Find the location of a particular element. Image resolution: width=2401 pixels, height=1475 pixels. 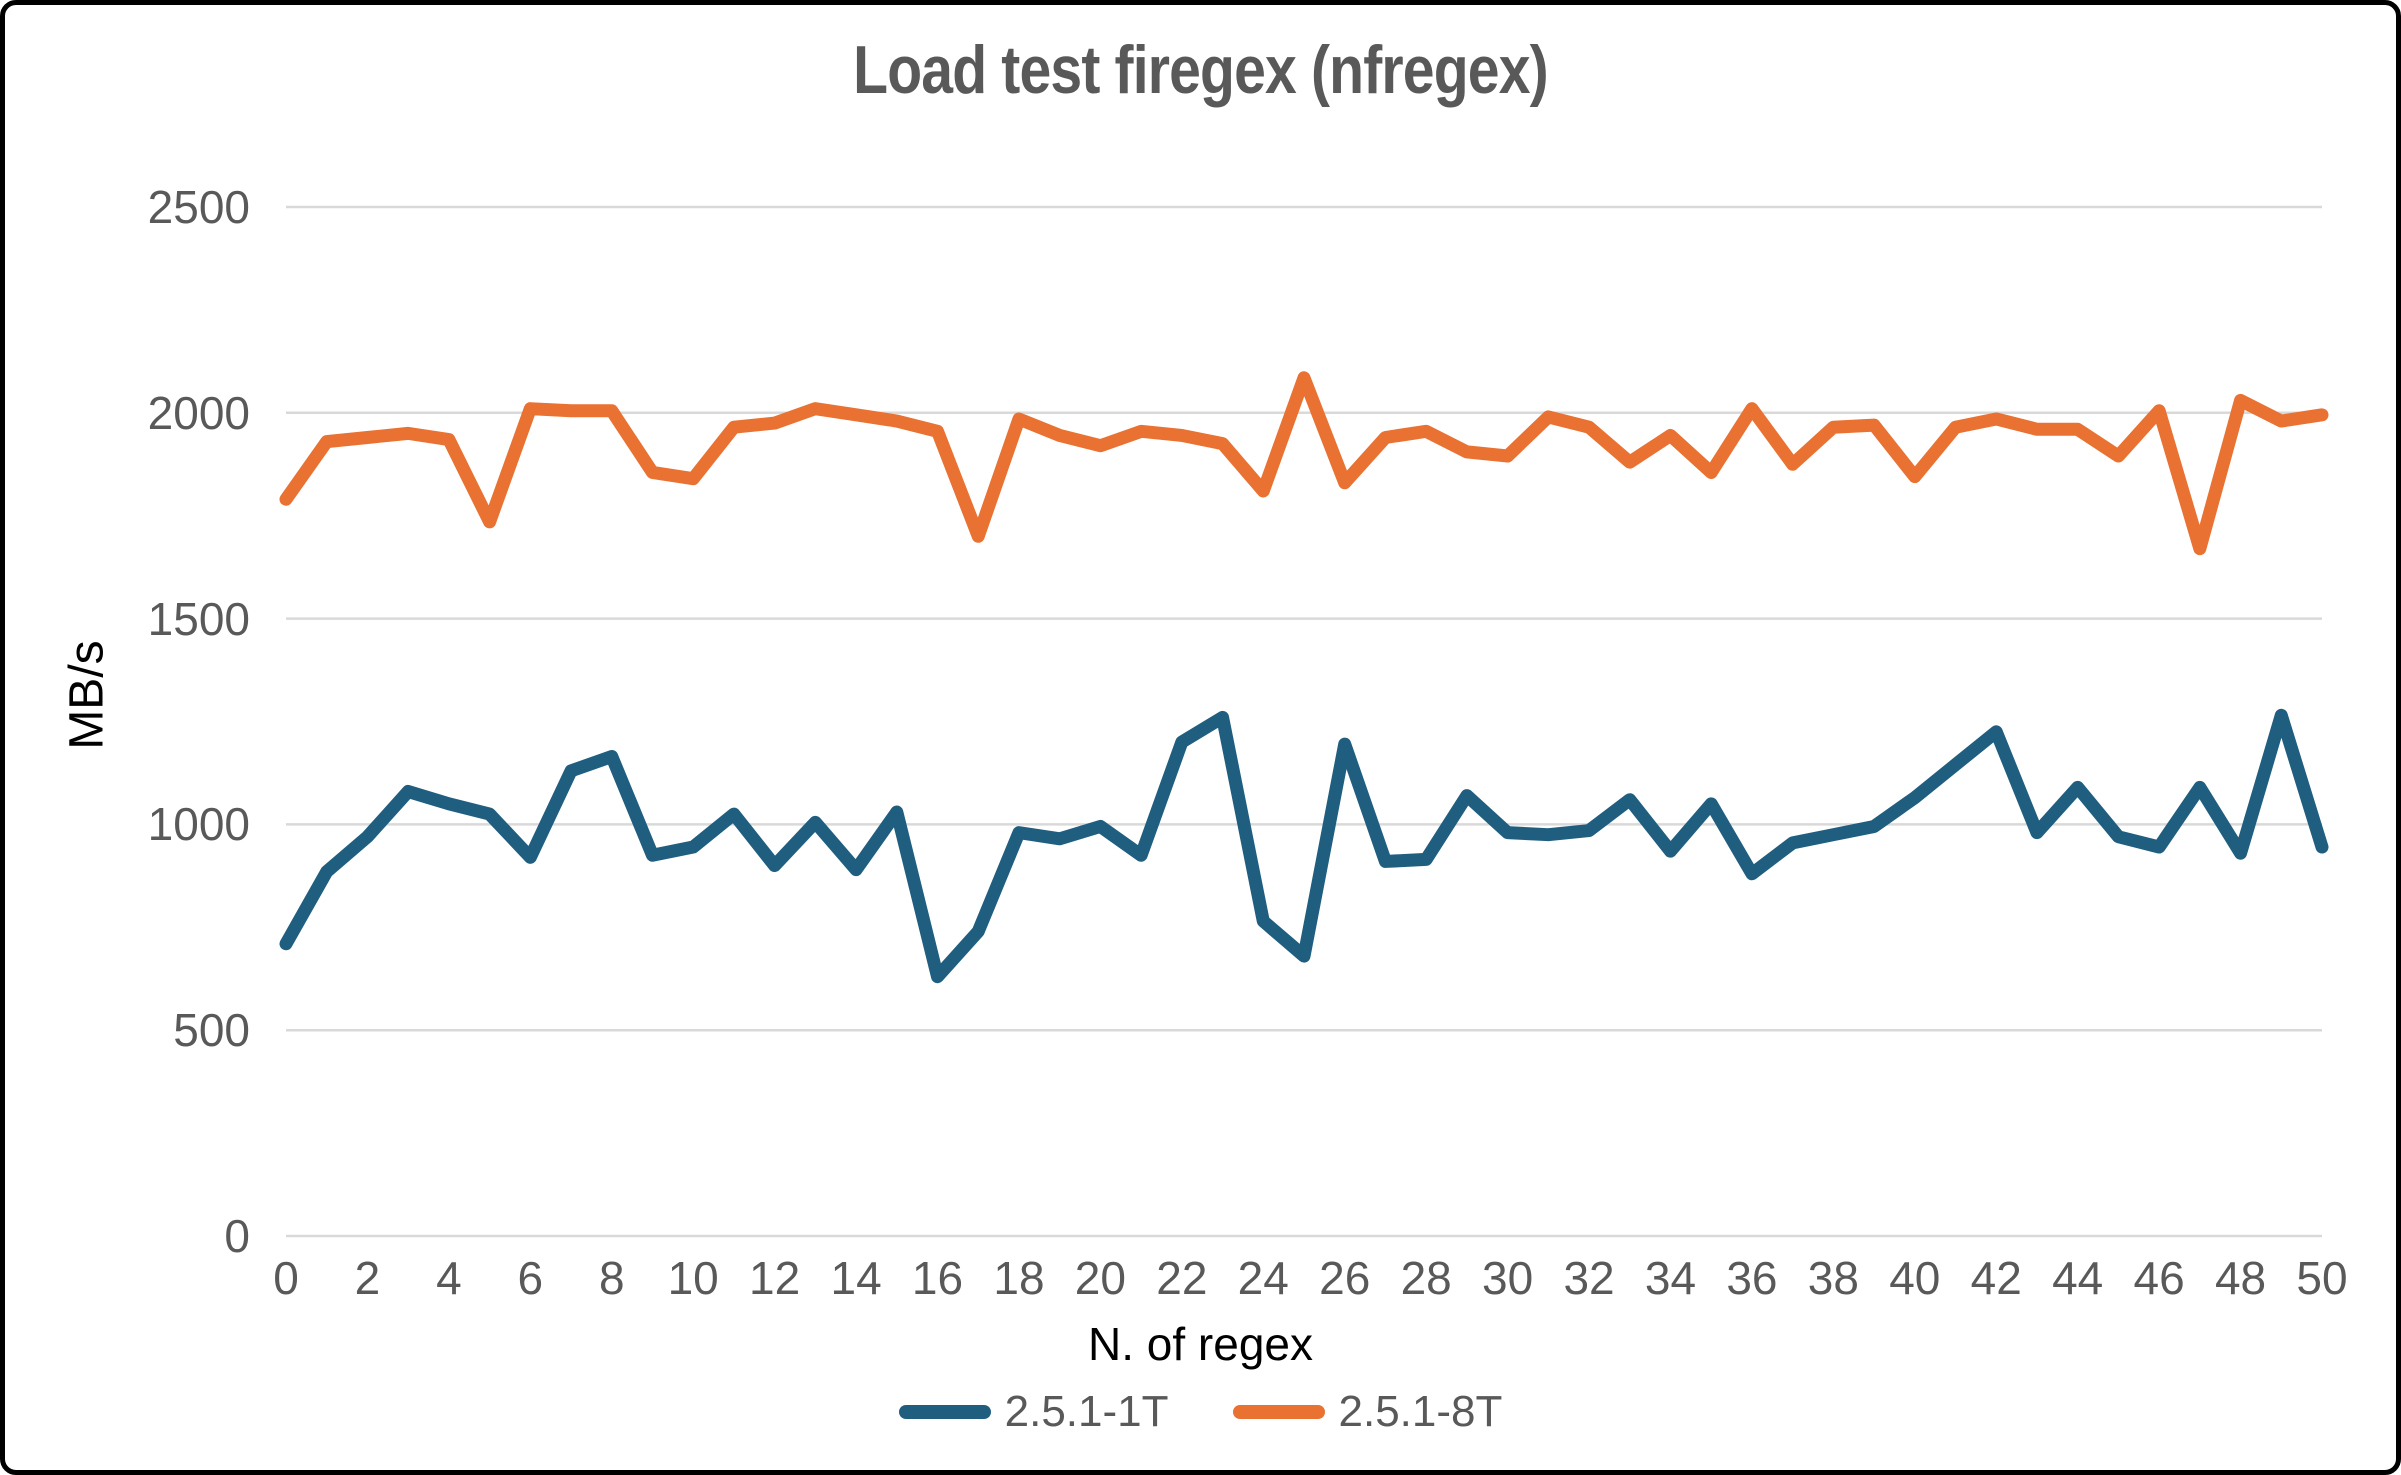

y-axis-title: MB/s is located at coordinates (87, 695).